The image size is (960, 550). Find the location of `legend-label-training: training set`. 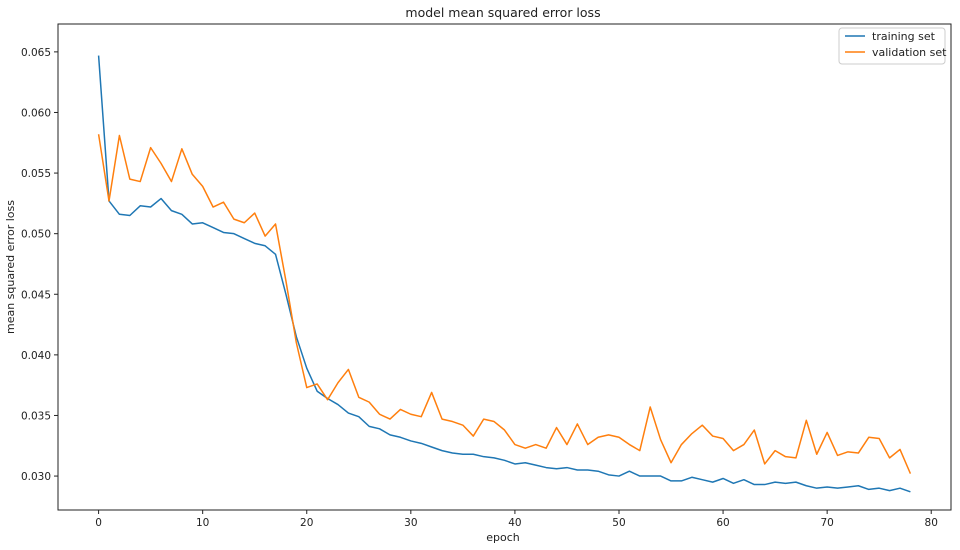

legend-label-training: training set is located at coordinates (904, 36).